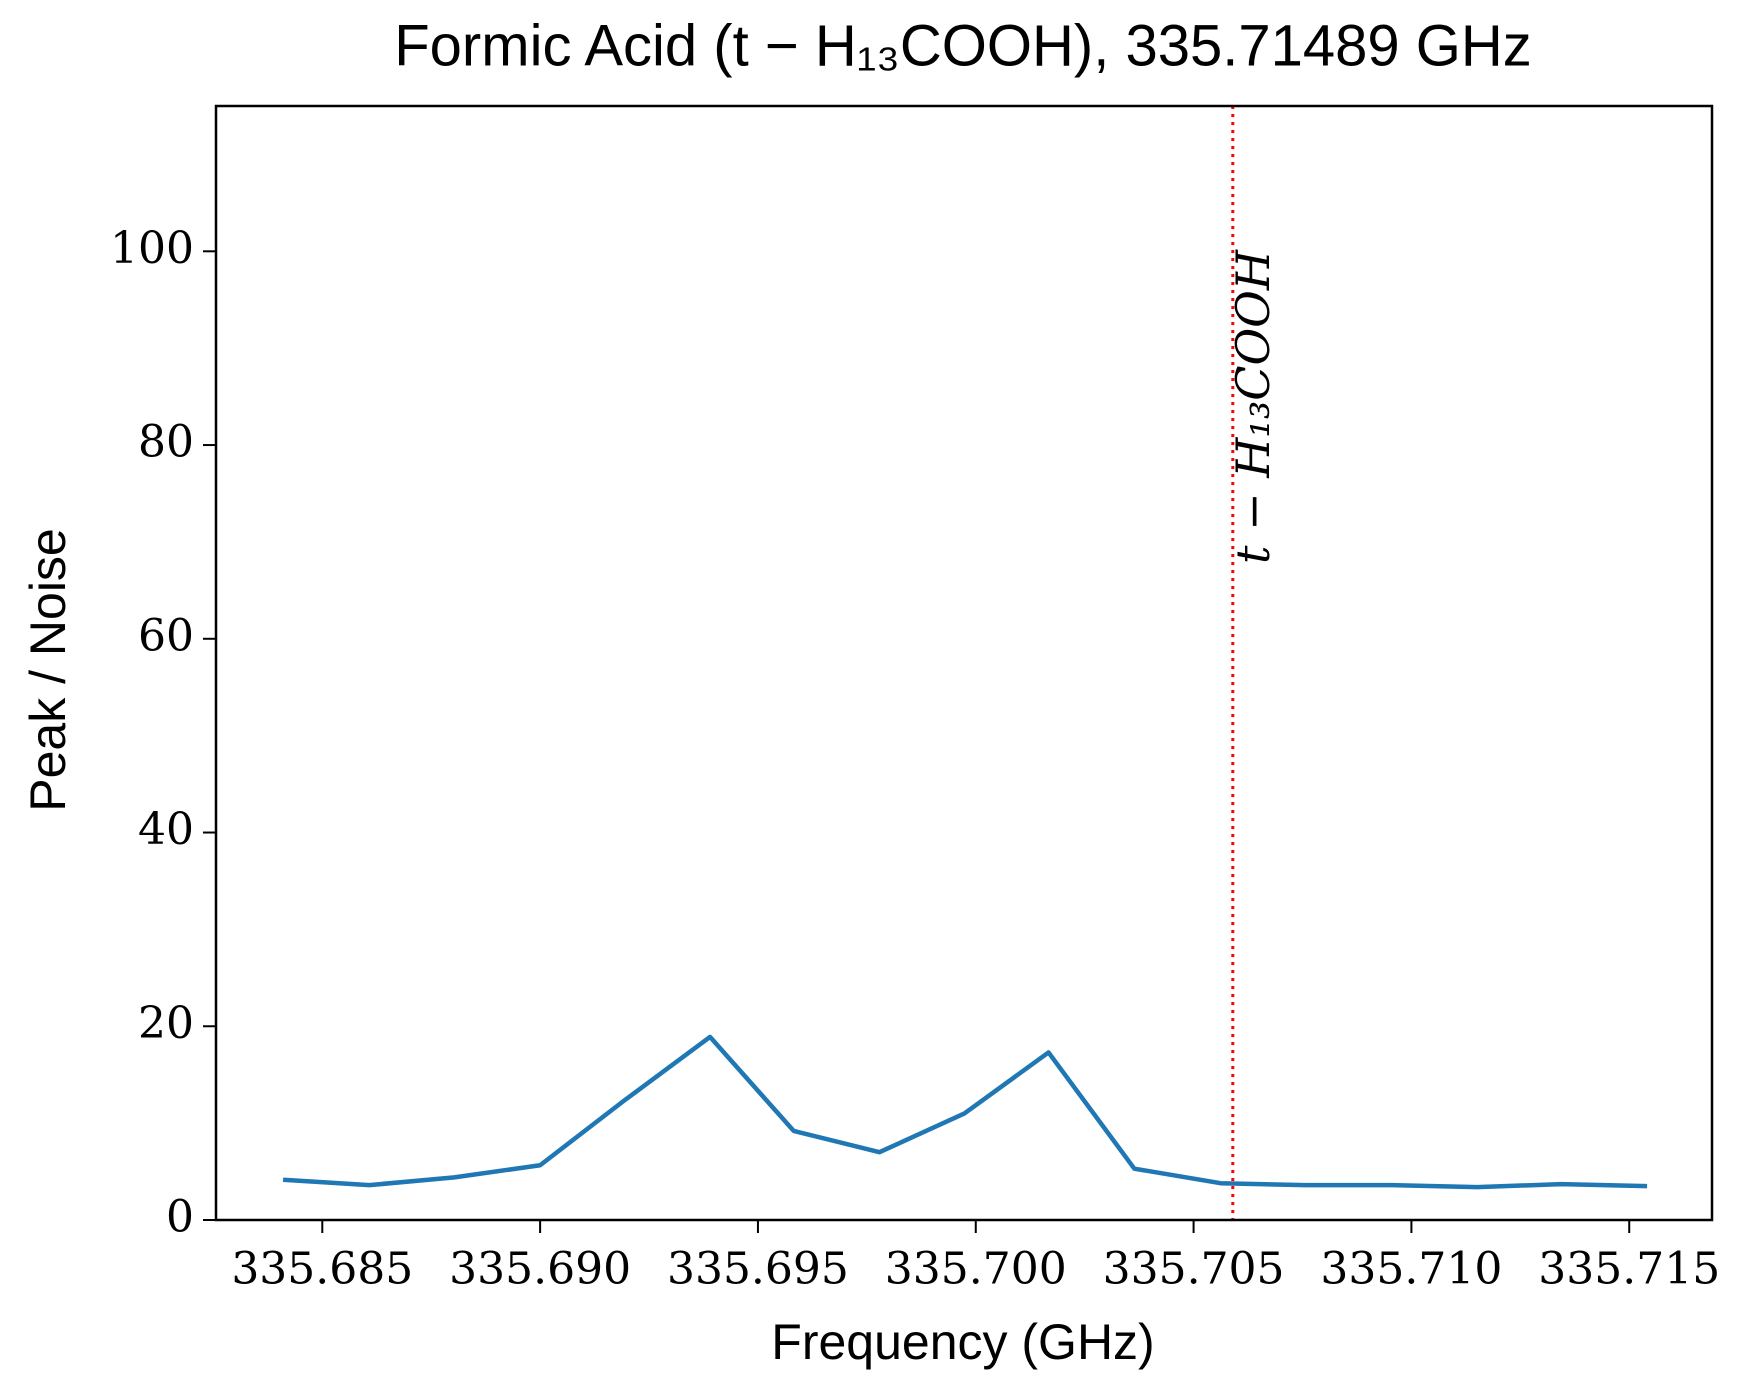 Image resolution: width=1742 pixels, height=1399 pixels. What do you see at coordinates (1194, 1269) in the screenshot?
I see `x-tick-label: 335.705` at bounding box center [1194, 1269].